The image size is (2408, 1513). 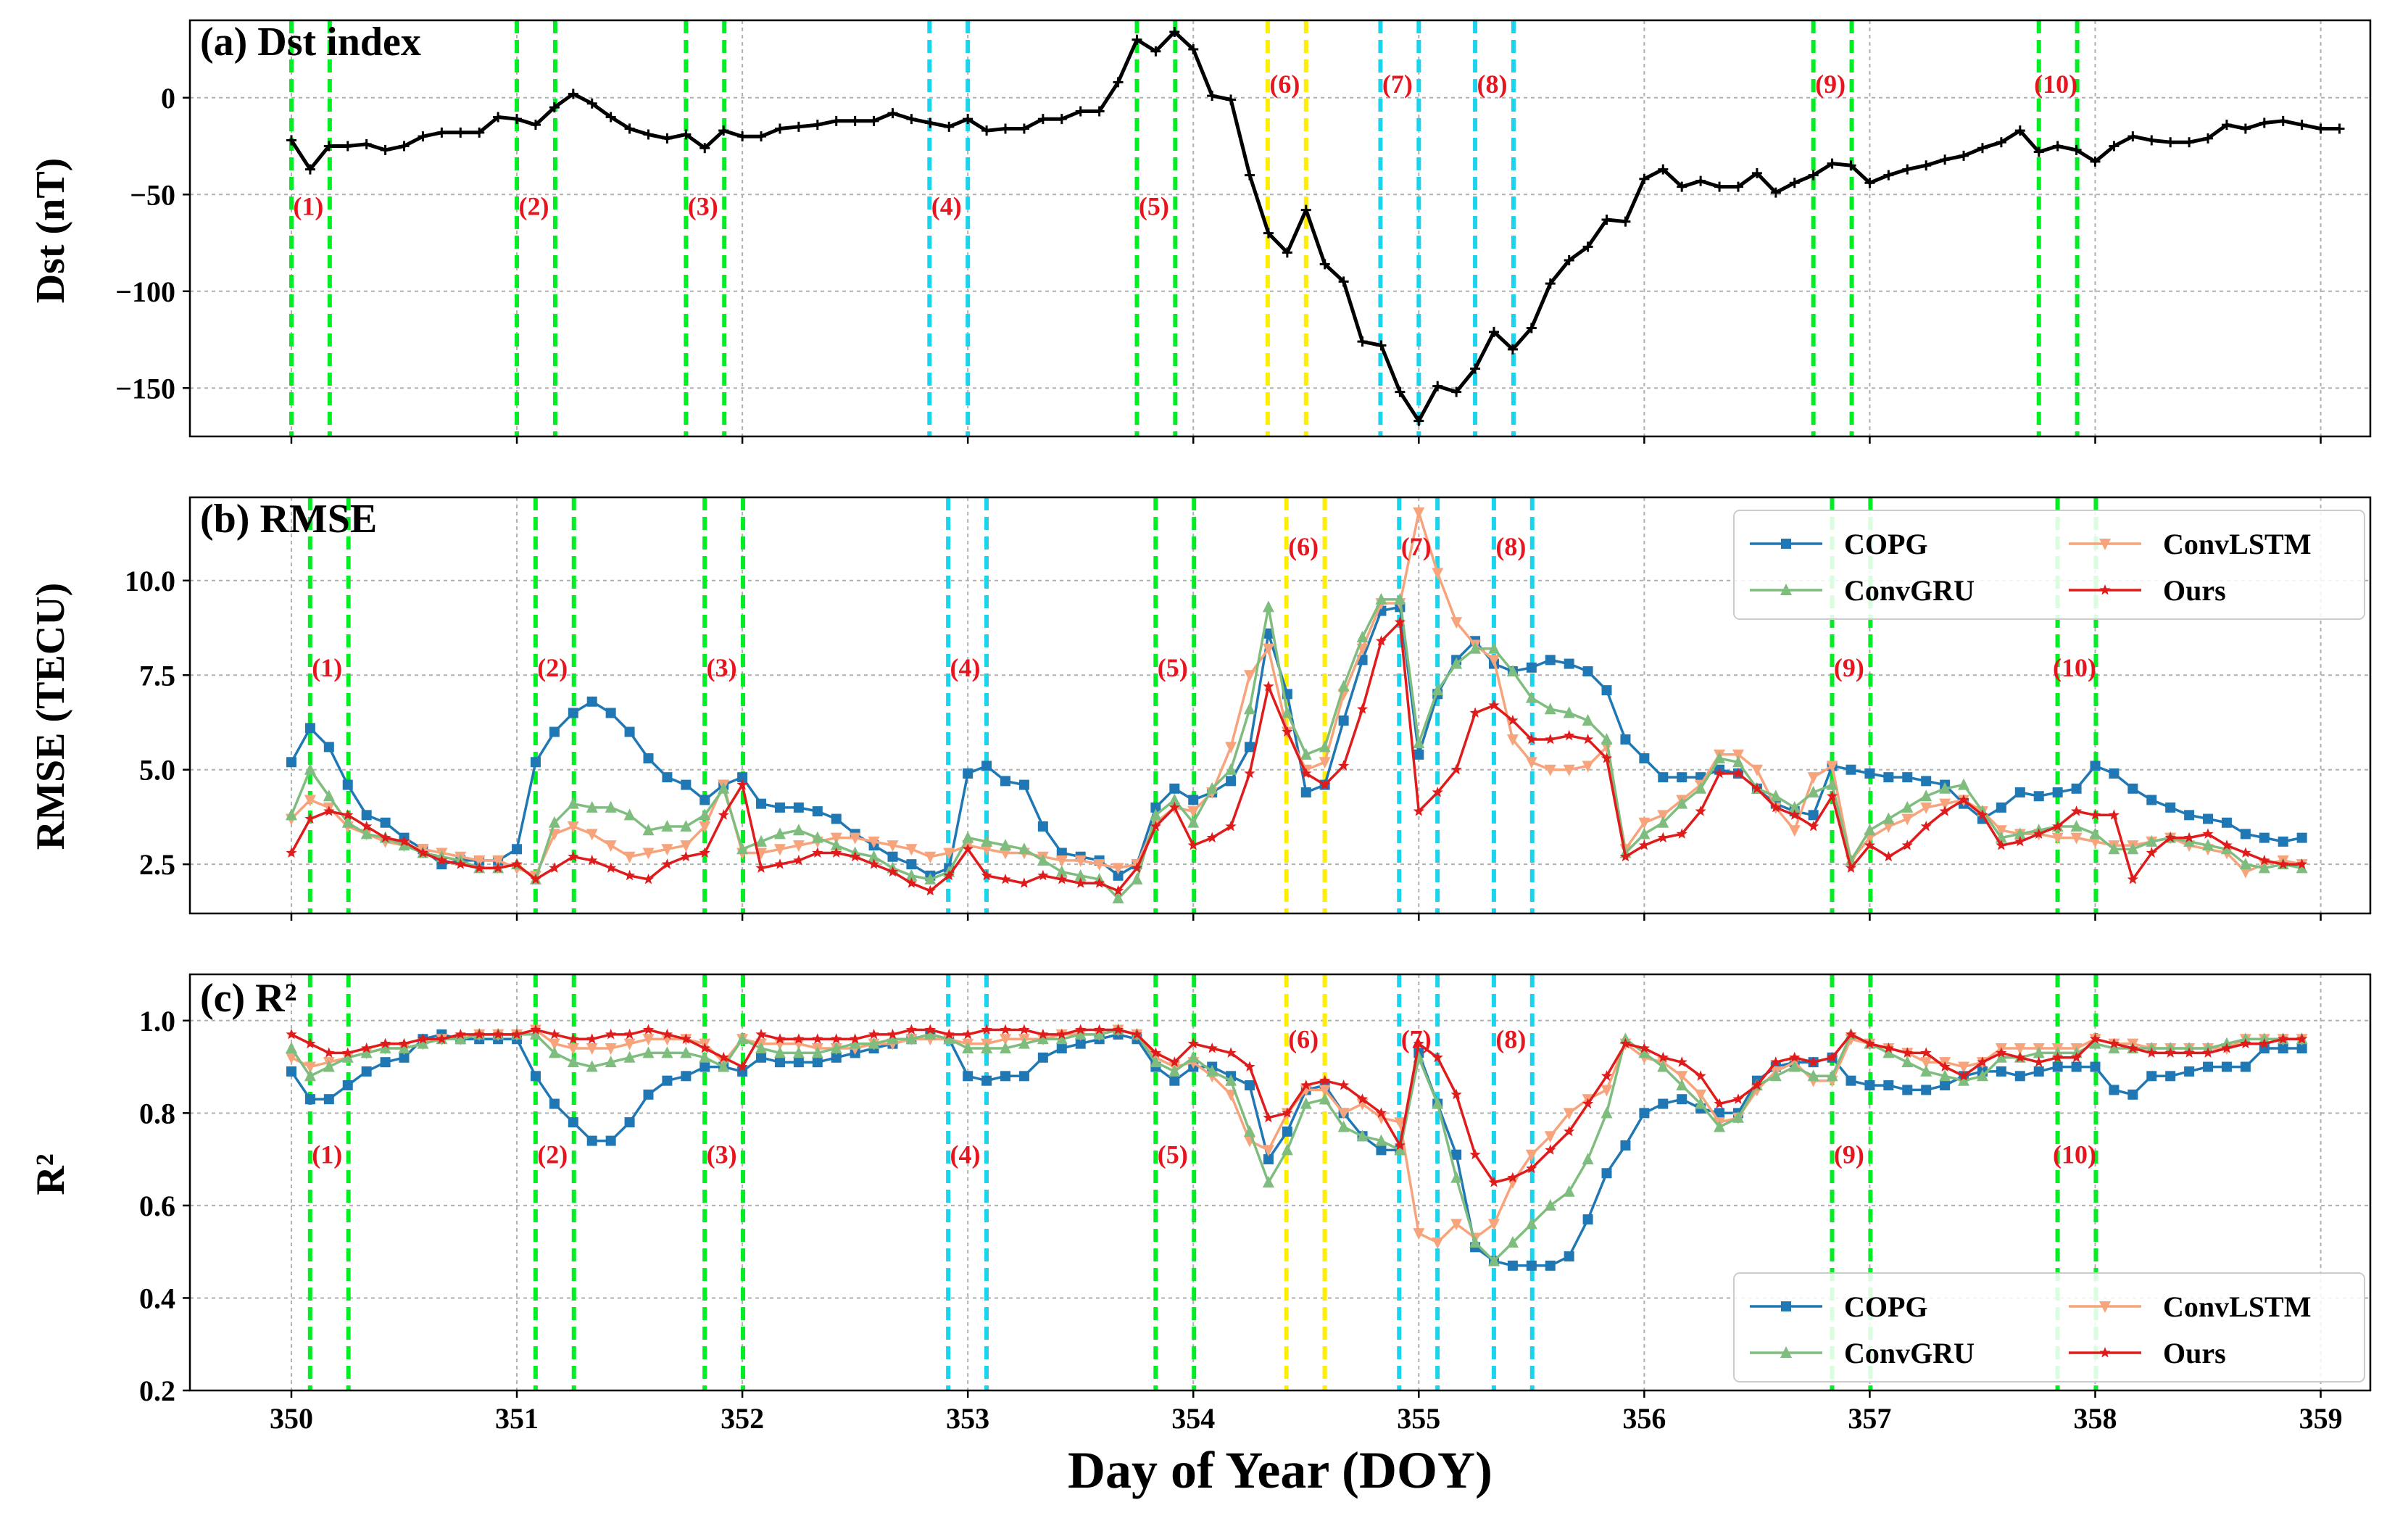 What do you see at coordinates (157, 771) in the screenshot?
I see `y-tick-label: 5.0` at bounding box center [157, 771].